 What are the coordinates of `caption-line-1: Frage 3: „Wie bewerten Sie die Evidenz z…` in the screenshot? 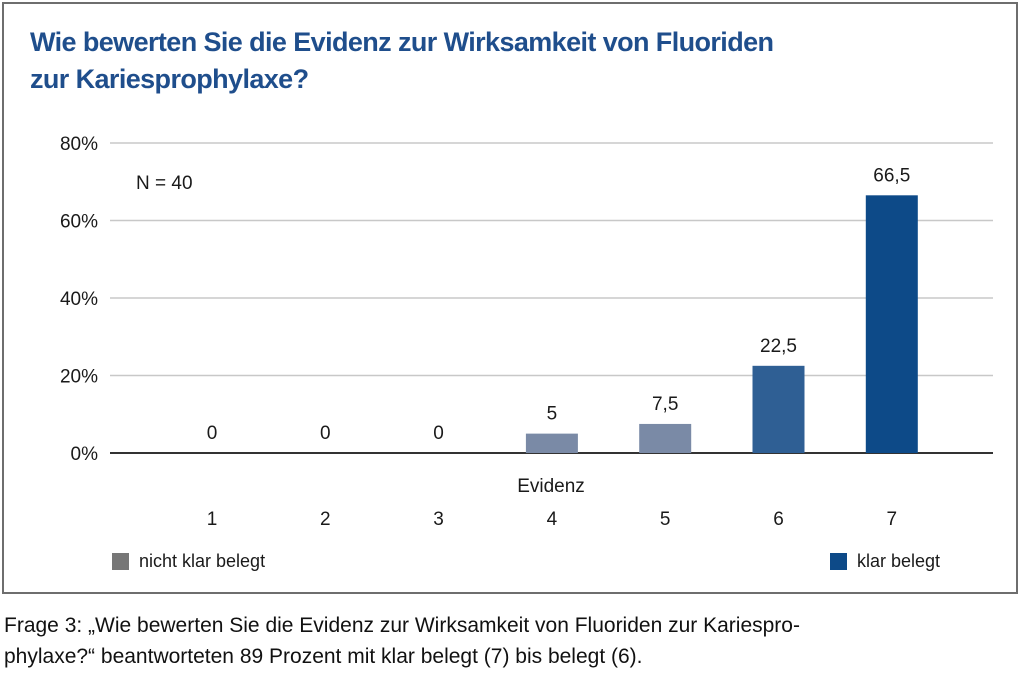 It's located at (402, 625).